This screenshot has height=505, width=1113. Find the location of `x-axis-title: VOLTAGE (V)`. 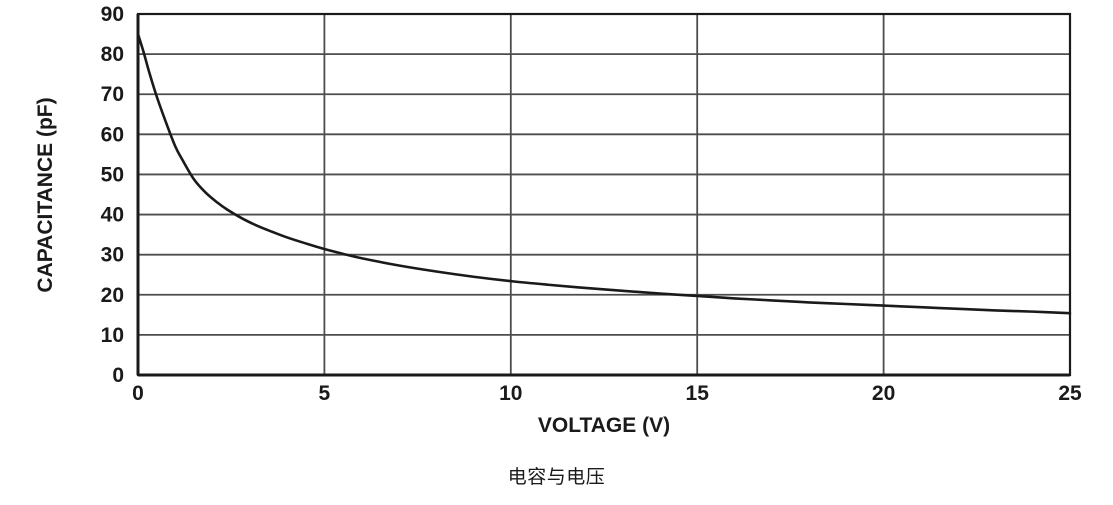

x-axis-title: VOLTAGE (V) is located at coordinates (604, 425).